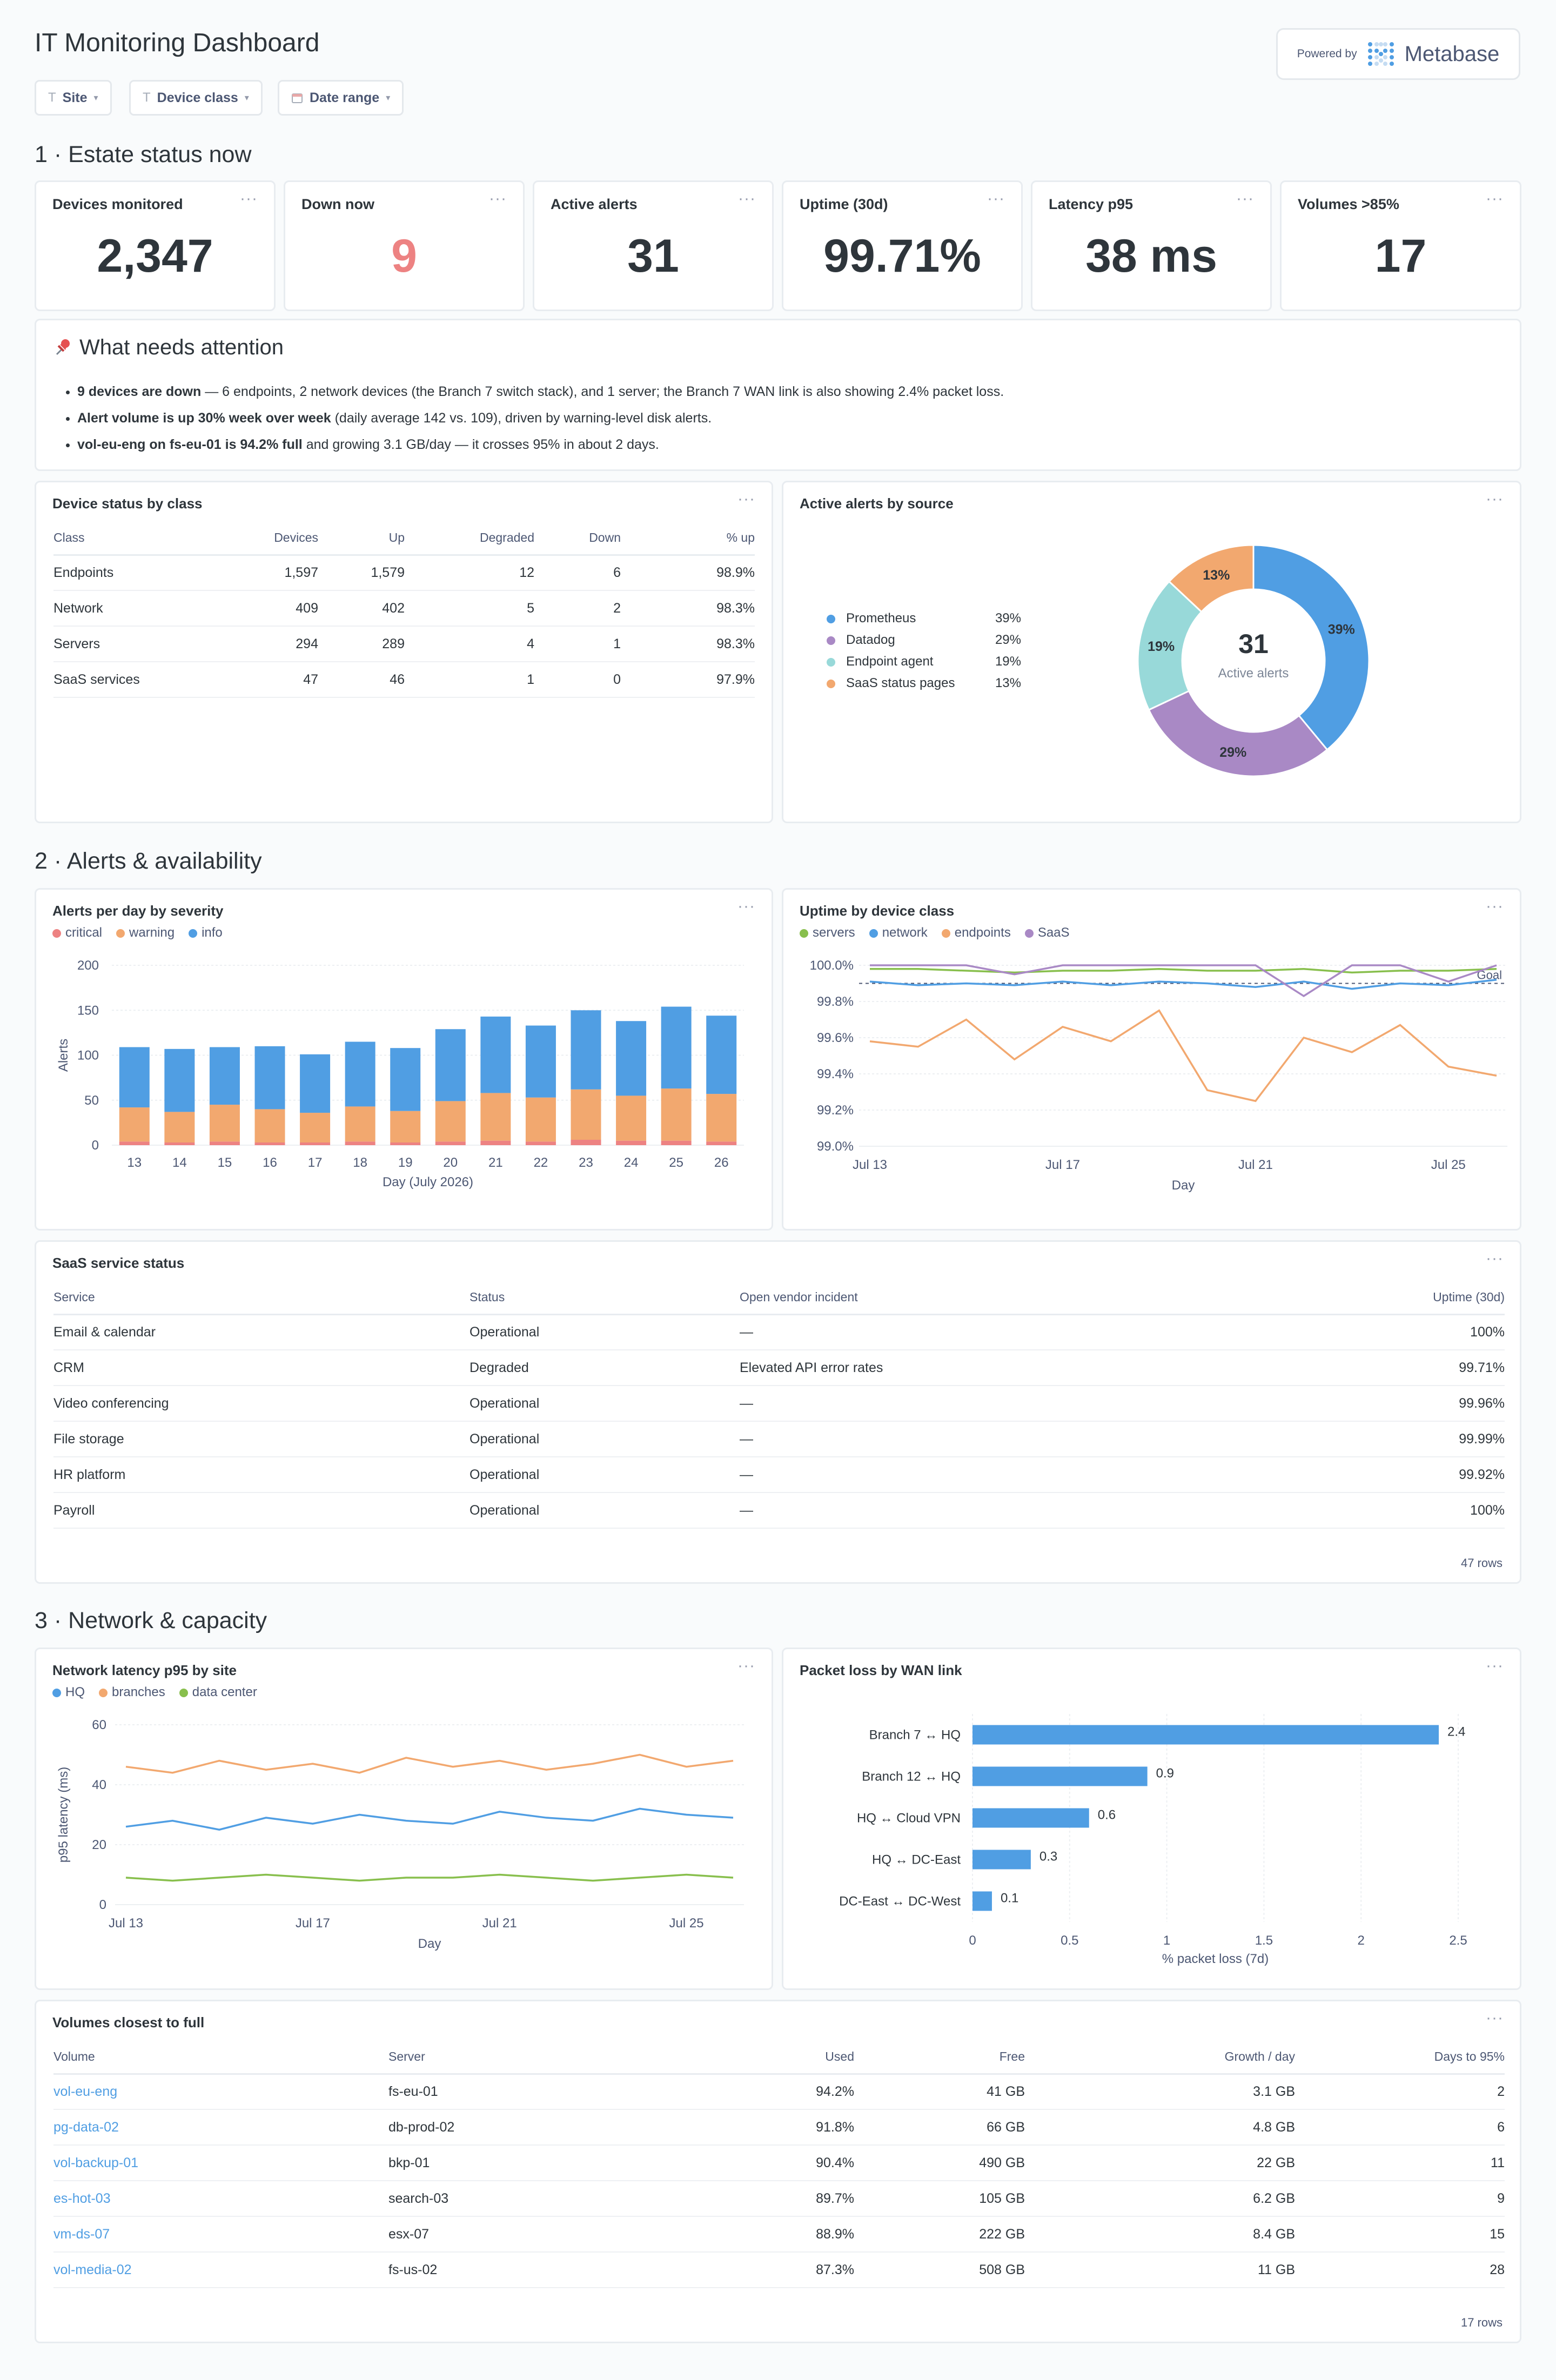 This screenshot has width=1556, height=2380. What do you see at coordinates (132, 1693) in the screenshot?
I see `legend-item: branches` at bounding box center [132, 1693].